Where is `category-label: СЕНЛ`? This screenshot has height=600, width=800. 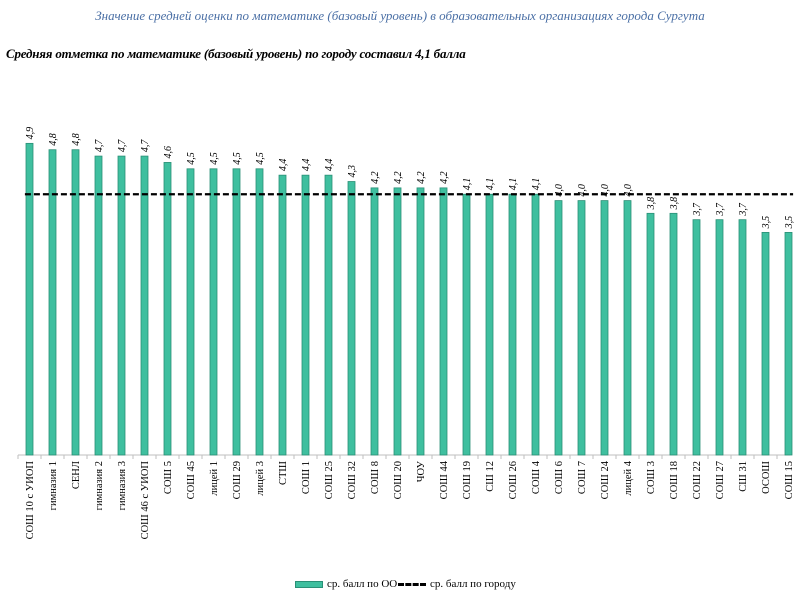
category-label: СЕНЛ is located at coordinates (76, 475).